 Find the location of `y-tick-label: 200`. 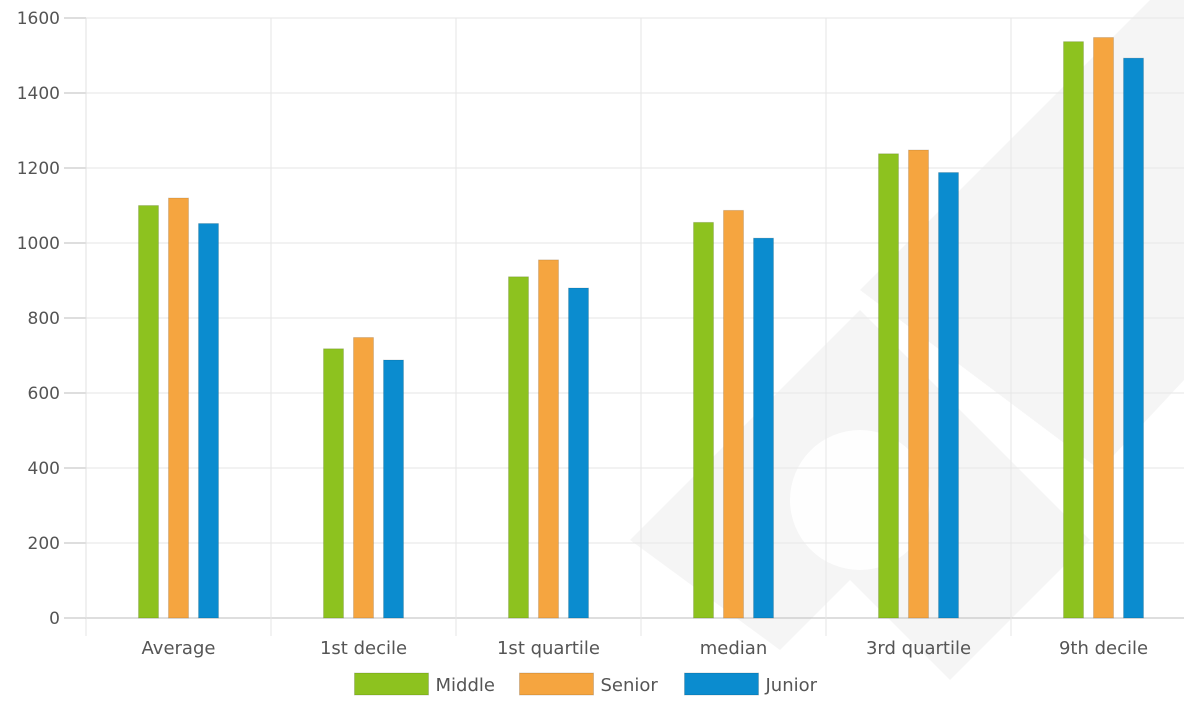

y-tick-label: 200 is located at coordinates (44, 544).